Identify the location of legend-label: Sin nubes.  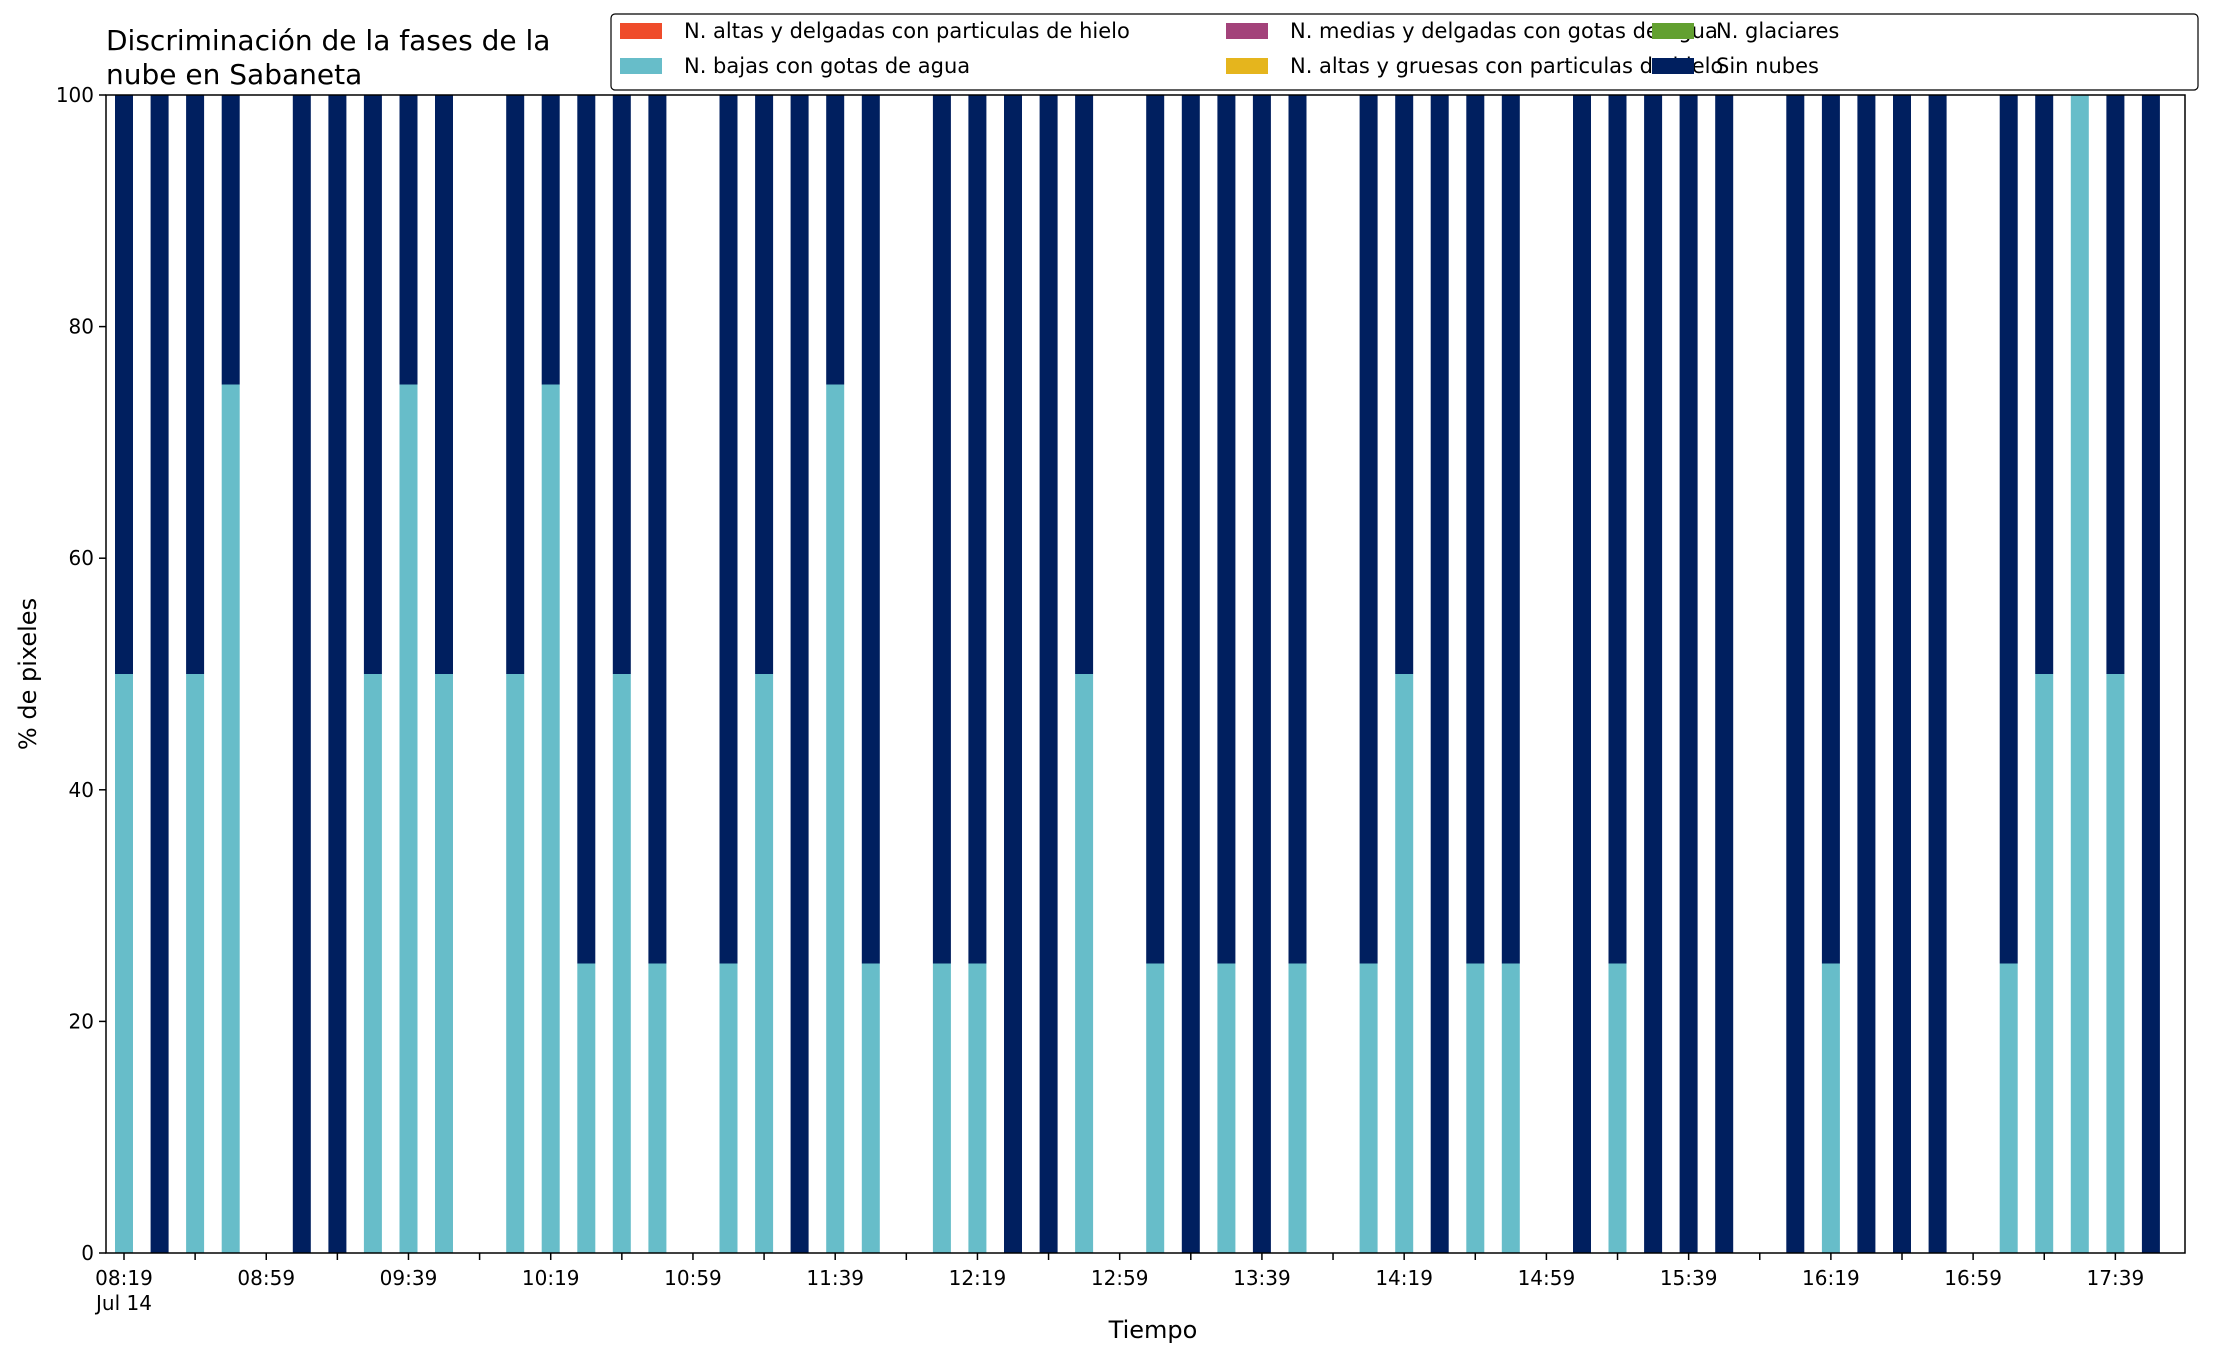
(1767, 66).